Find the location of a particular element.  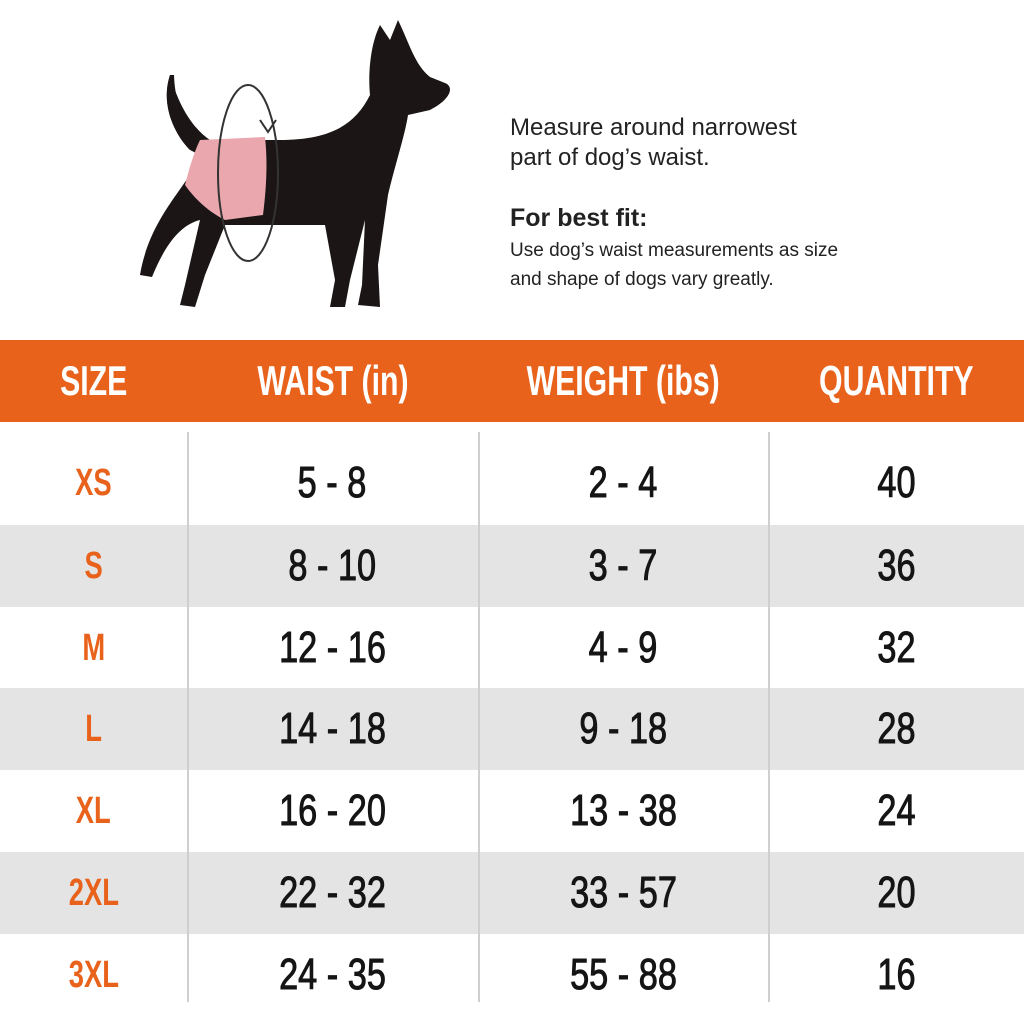

value-cell-text: 24 is located at coordinates (896, 811).